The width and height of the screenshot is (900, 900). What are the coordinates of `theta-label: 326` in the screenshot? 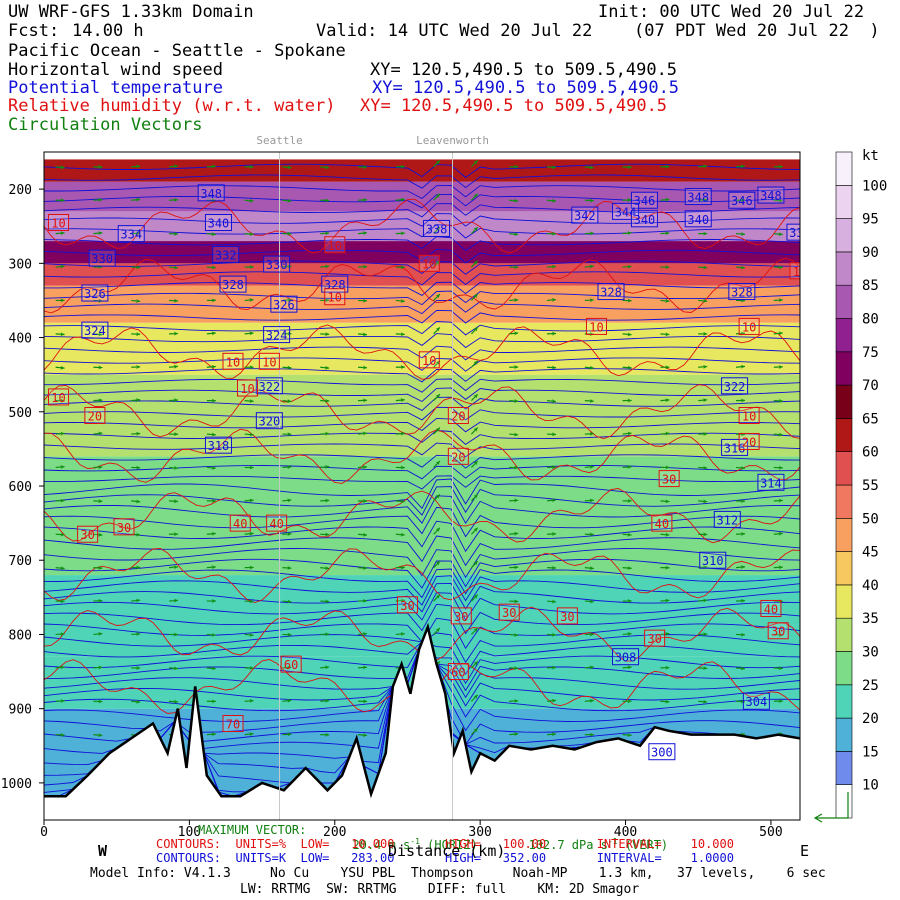 It's located at (284, 305).